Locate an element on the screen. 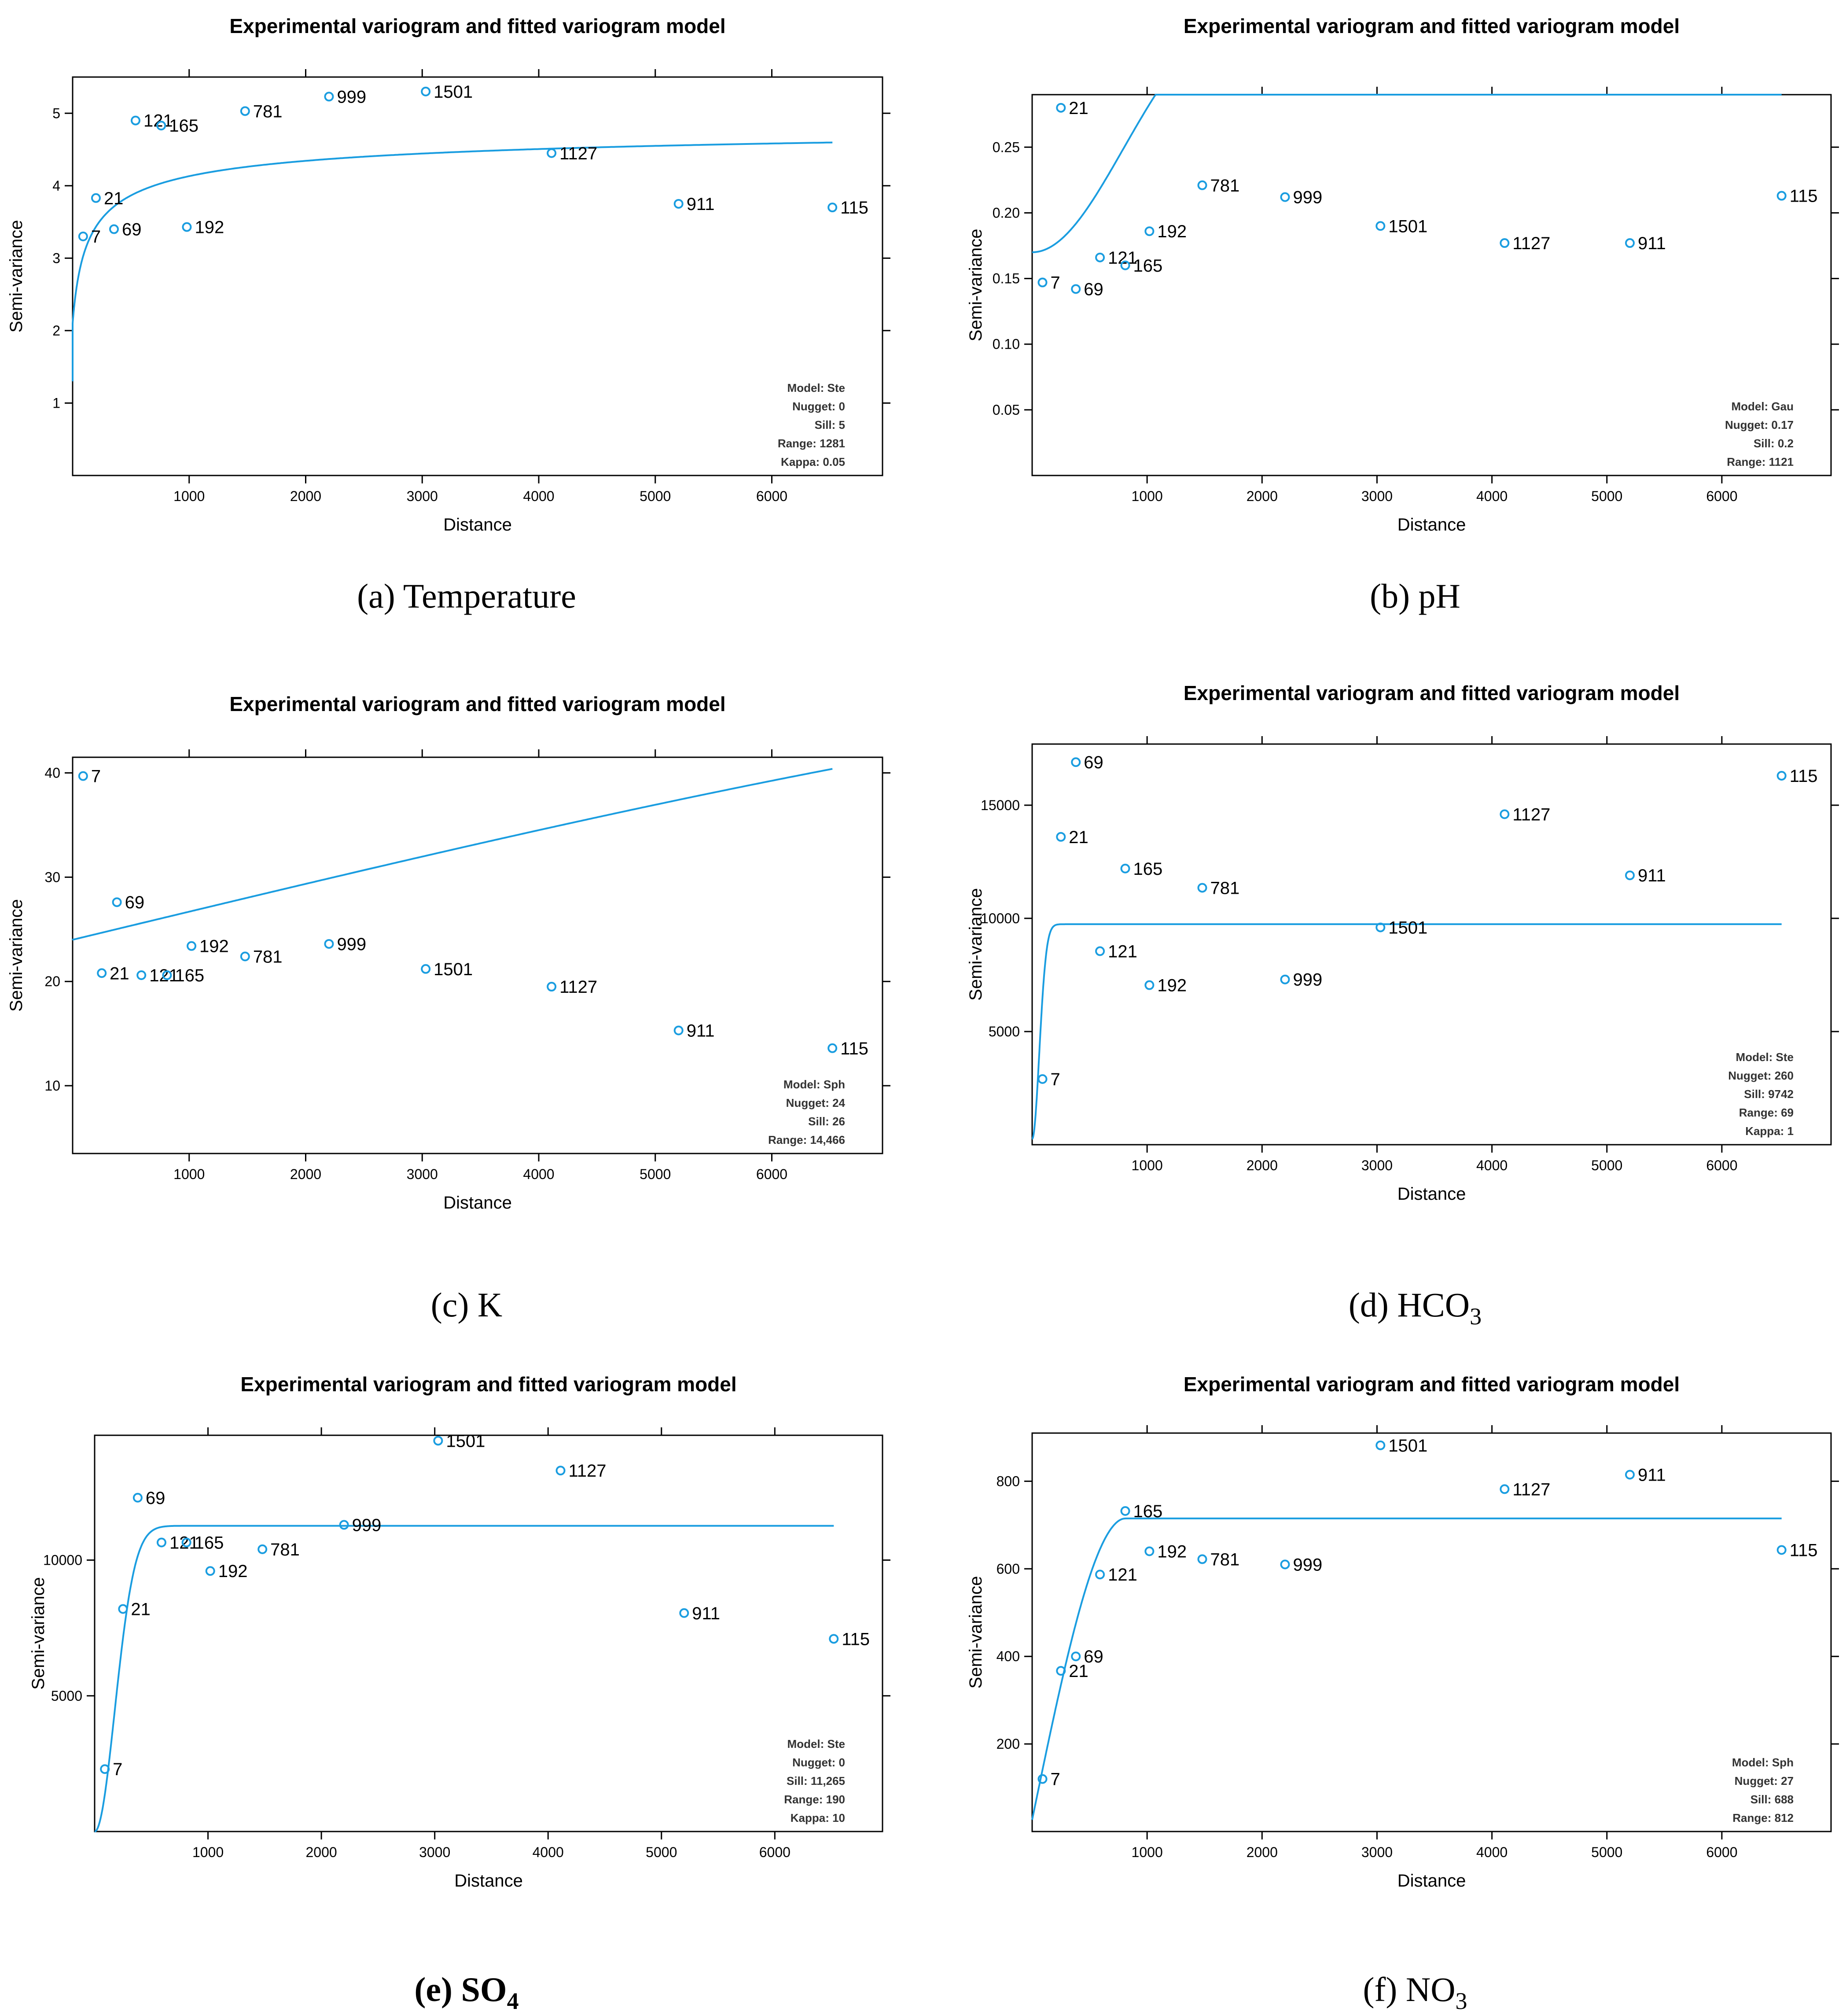 This screenshot has height=2016, width=1846. point-label: 115 is located at coordinates (1804, 196).